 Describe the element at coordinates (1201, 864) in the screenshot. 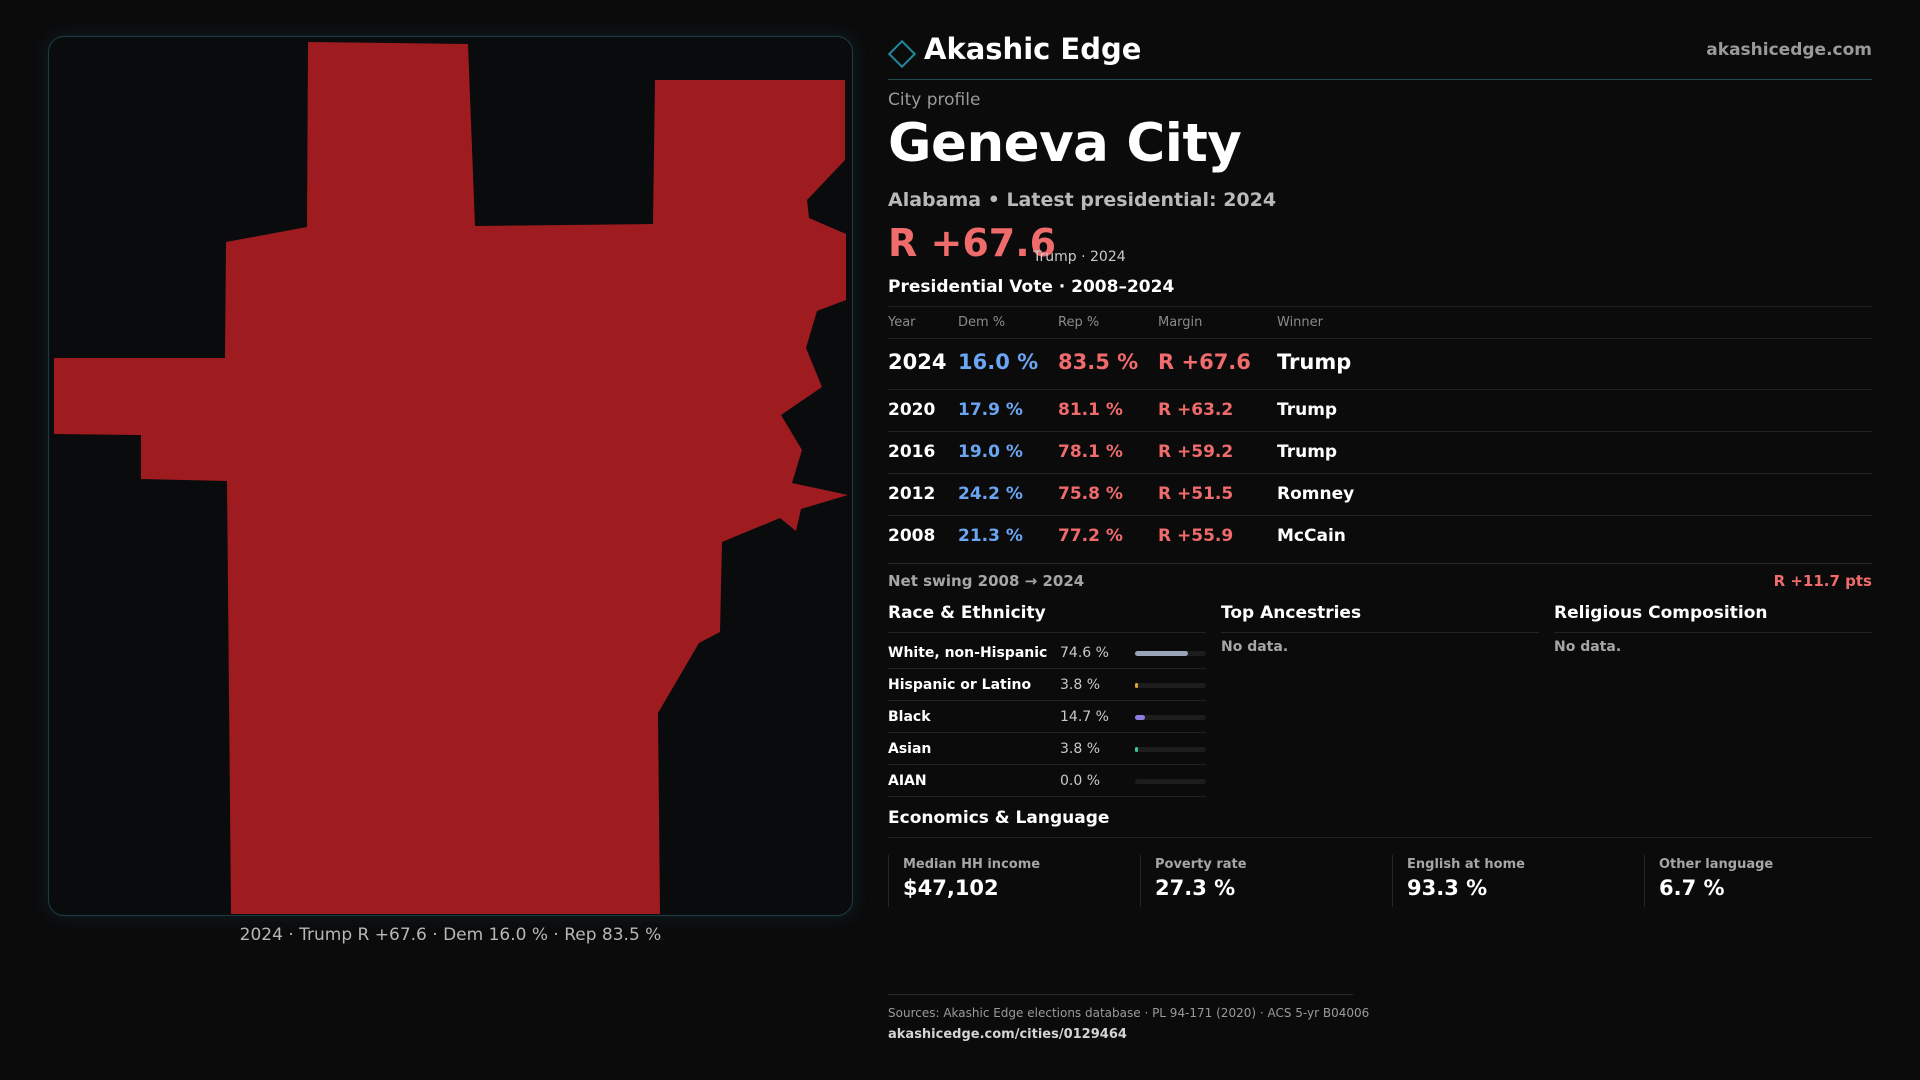

I see `stat-label: Poverty rate` at that location.